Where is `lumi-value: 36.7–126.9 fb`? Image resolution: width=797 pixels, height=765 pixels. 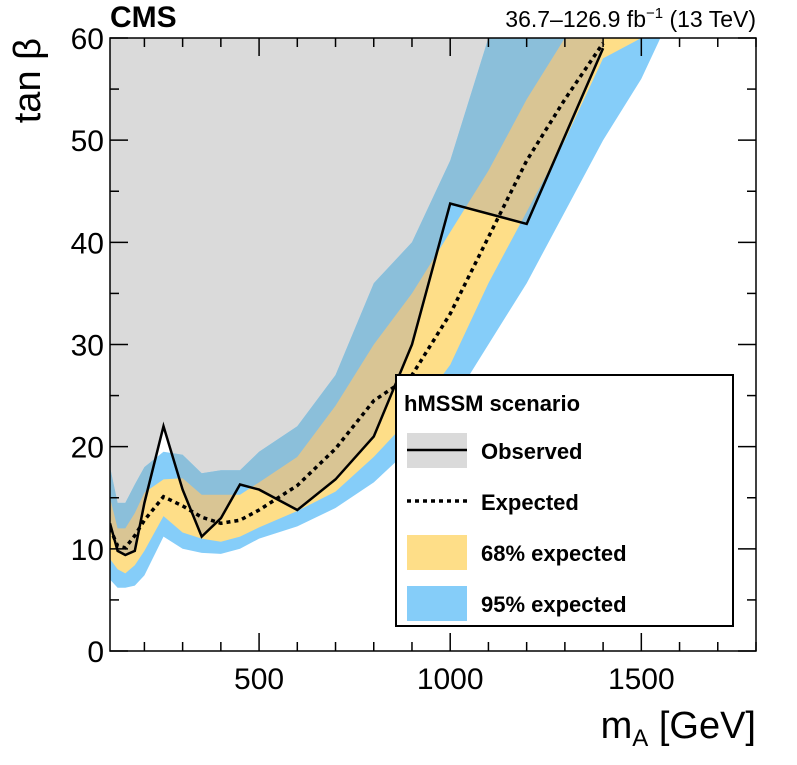
lumi-value: 36.7–126.9 fb is located at coordinates (575, 19).